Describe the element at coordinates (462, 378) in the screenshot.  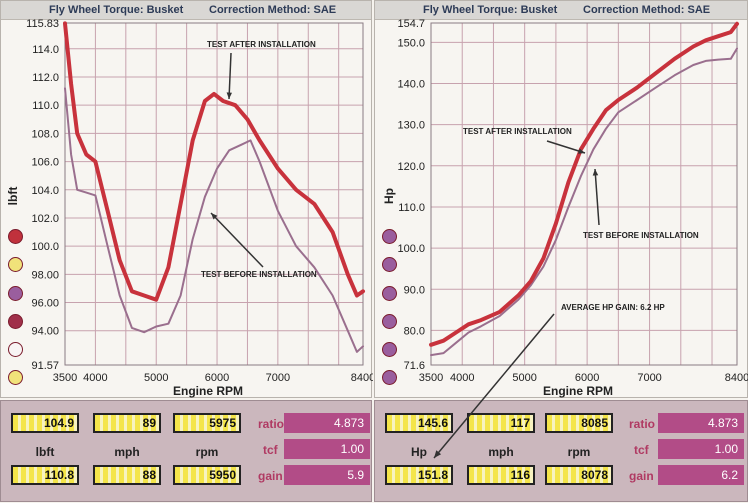
I see `hp-x-tick-label: 4000` at that location.